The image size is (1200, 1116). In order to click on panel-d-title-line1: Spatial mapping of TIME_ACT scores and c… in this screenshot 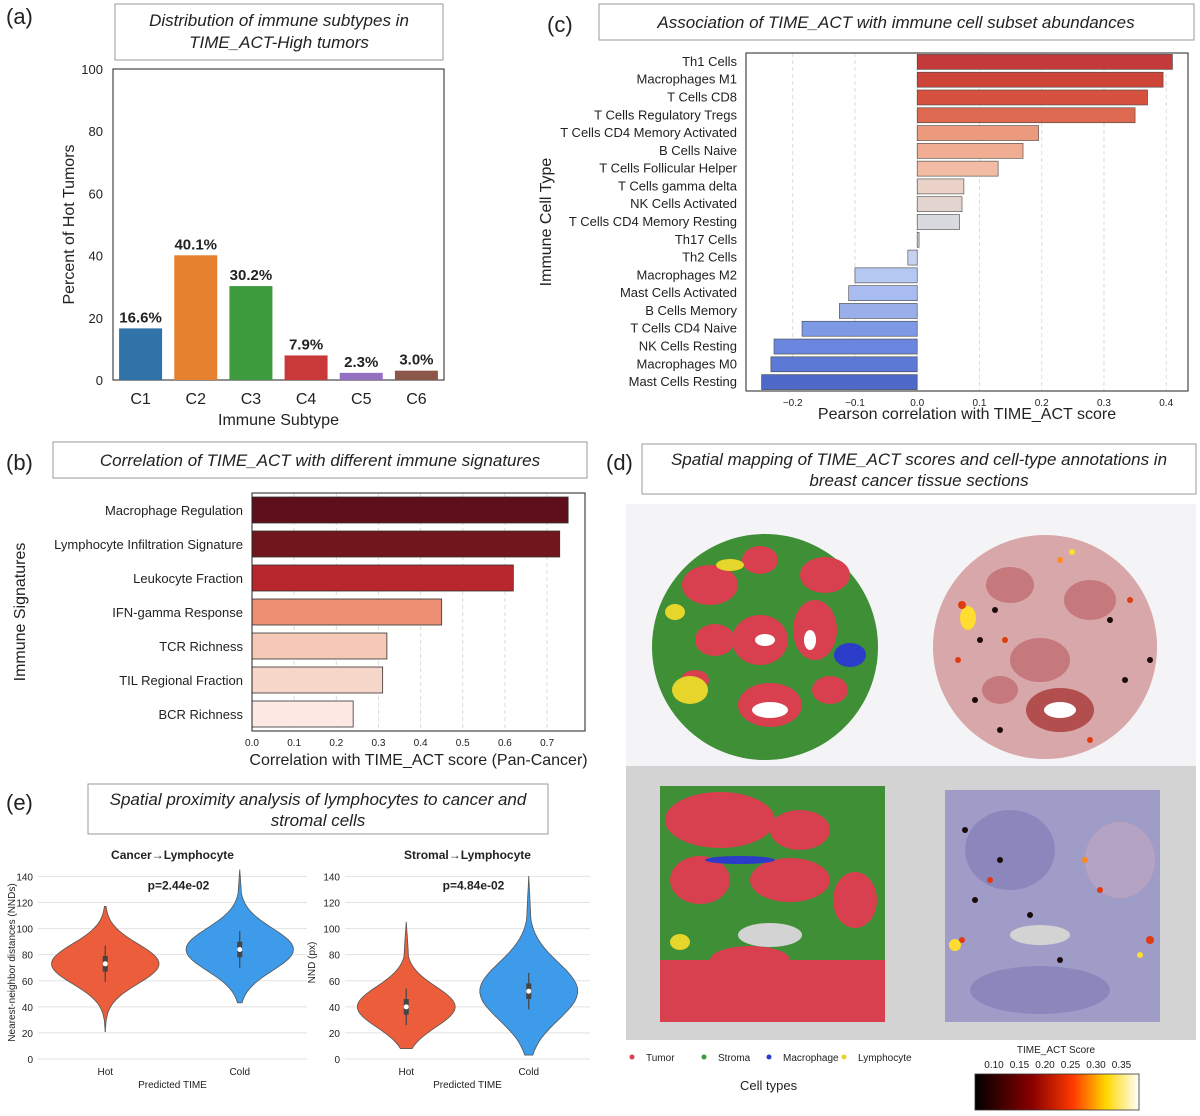, I will do `click(919, 459)`.